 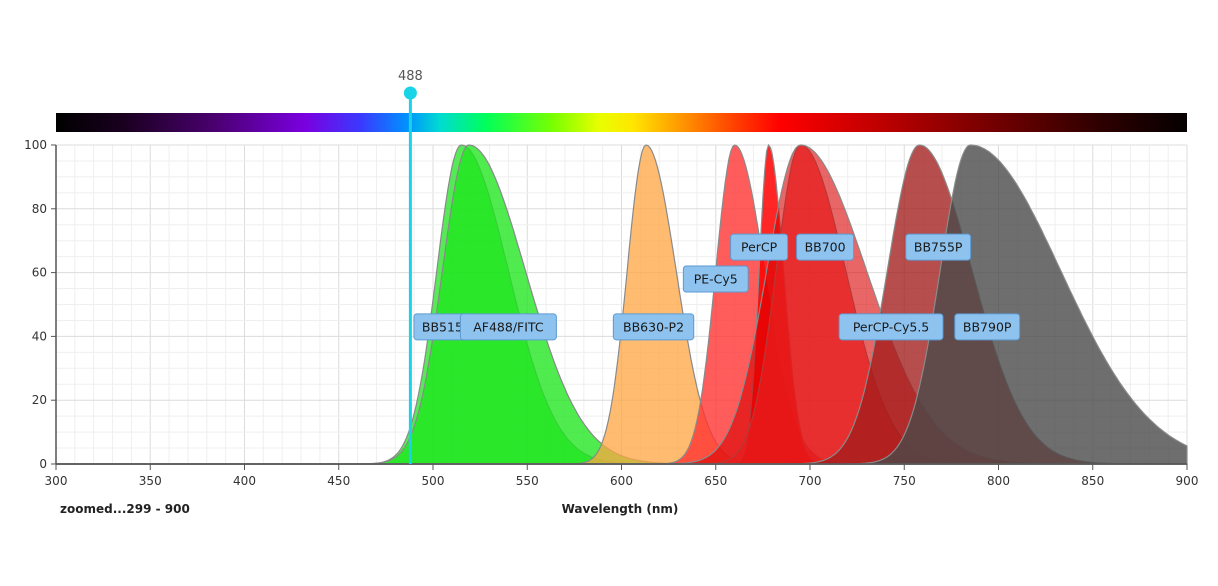 I want to click on dye-label-bb755p: BB755P, so click(x=938, y=247).